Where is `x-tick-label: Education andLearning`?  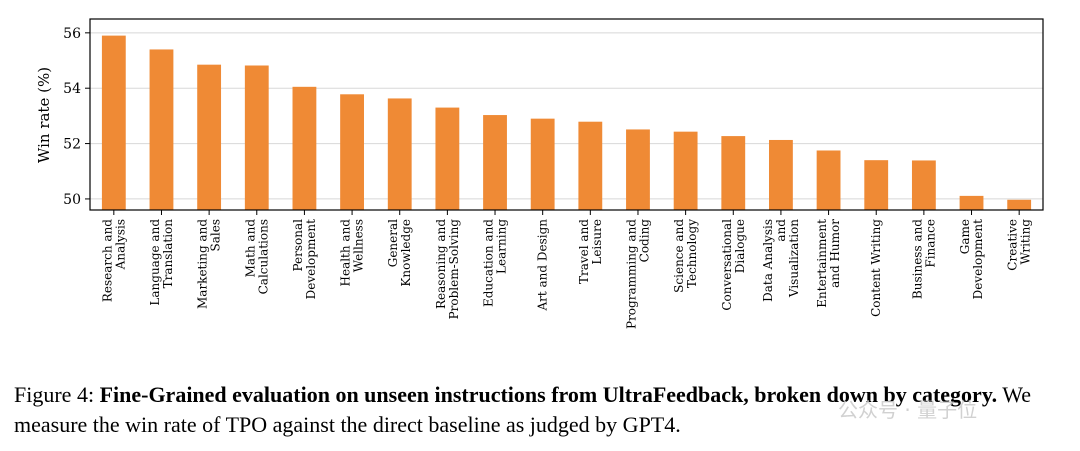
x-tick-label: Education andLearning is located at coordinates (495, 263).